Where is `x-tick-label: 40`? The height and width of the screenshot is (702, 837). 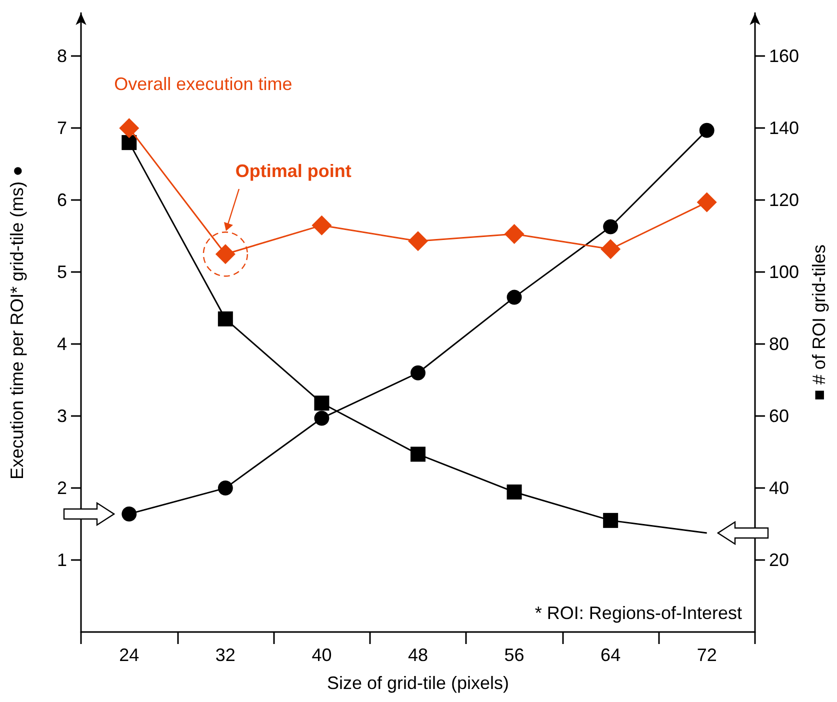 x-tick-label: 40 is located at coordinates (322, 655).